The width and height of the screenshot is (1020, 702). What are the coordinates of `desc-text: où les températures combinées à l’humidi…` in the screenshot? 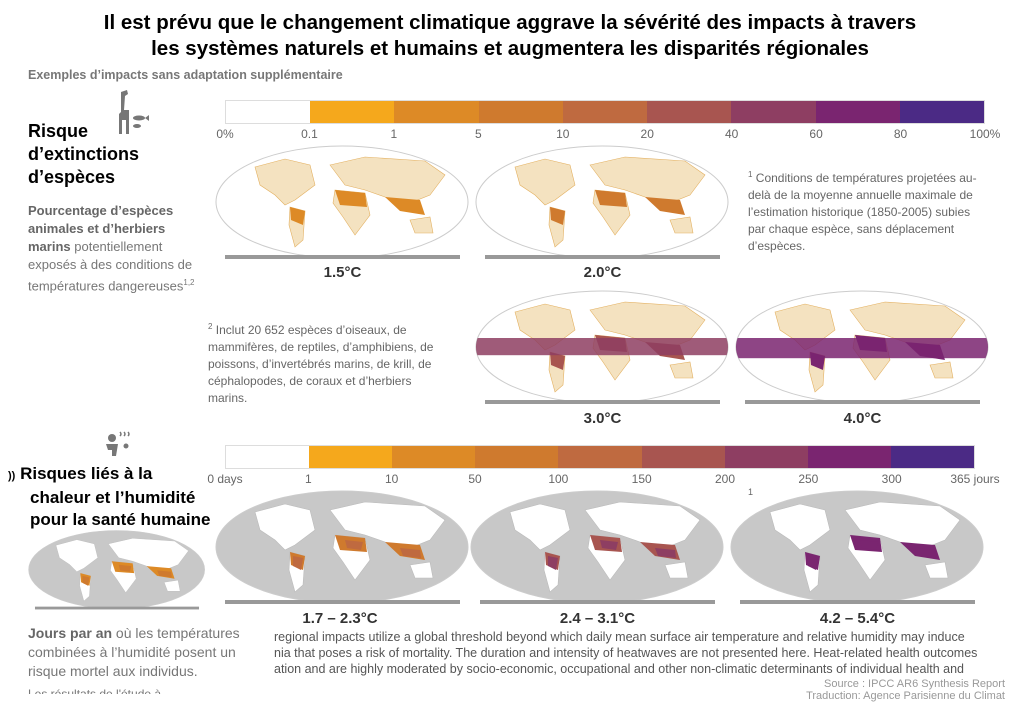 It's located at (134, 652).